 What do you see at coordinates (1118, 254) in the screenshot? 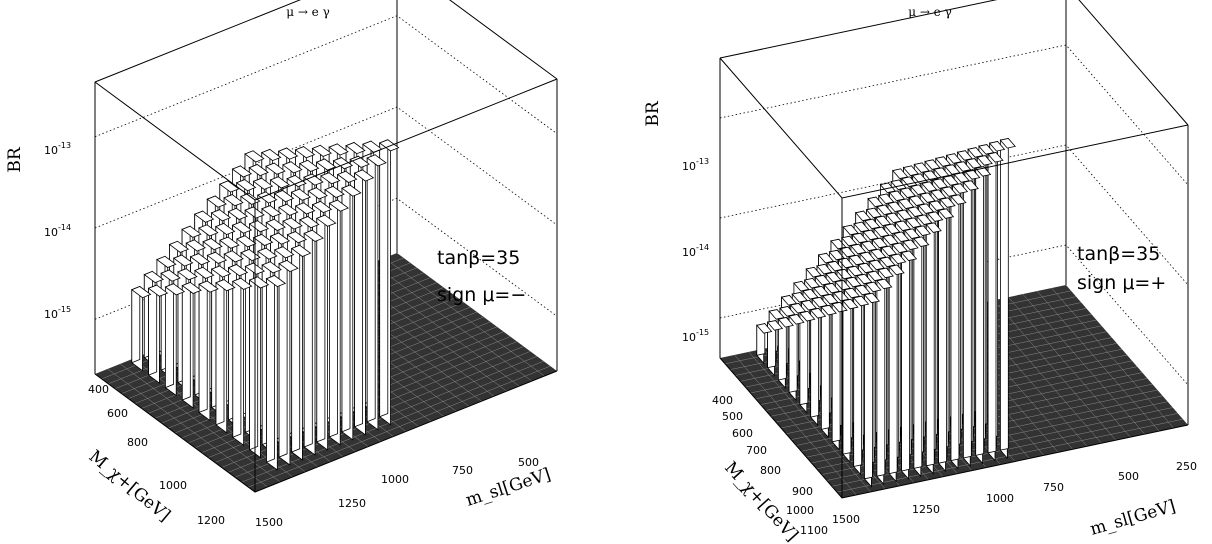
I see `annotation-tanbeta: tanβ=35` at bounding box center [1118, 254].